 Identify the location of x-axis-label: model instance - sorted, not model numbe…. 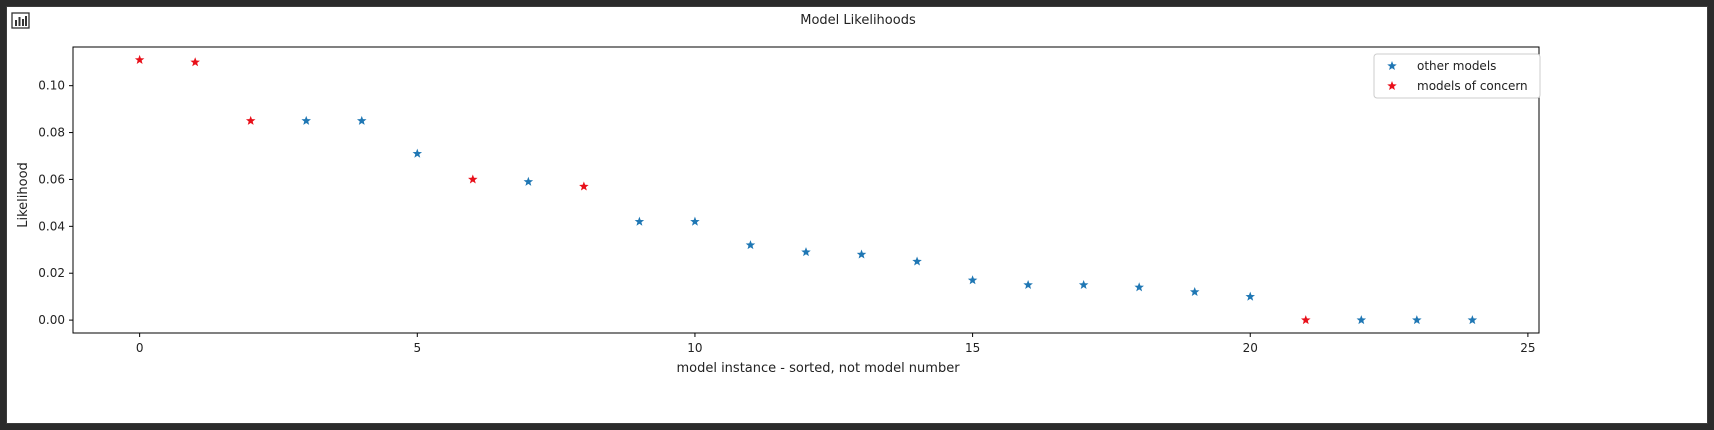
(818, 368).